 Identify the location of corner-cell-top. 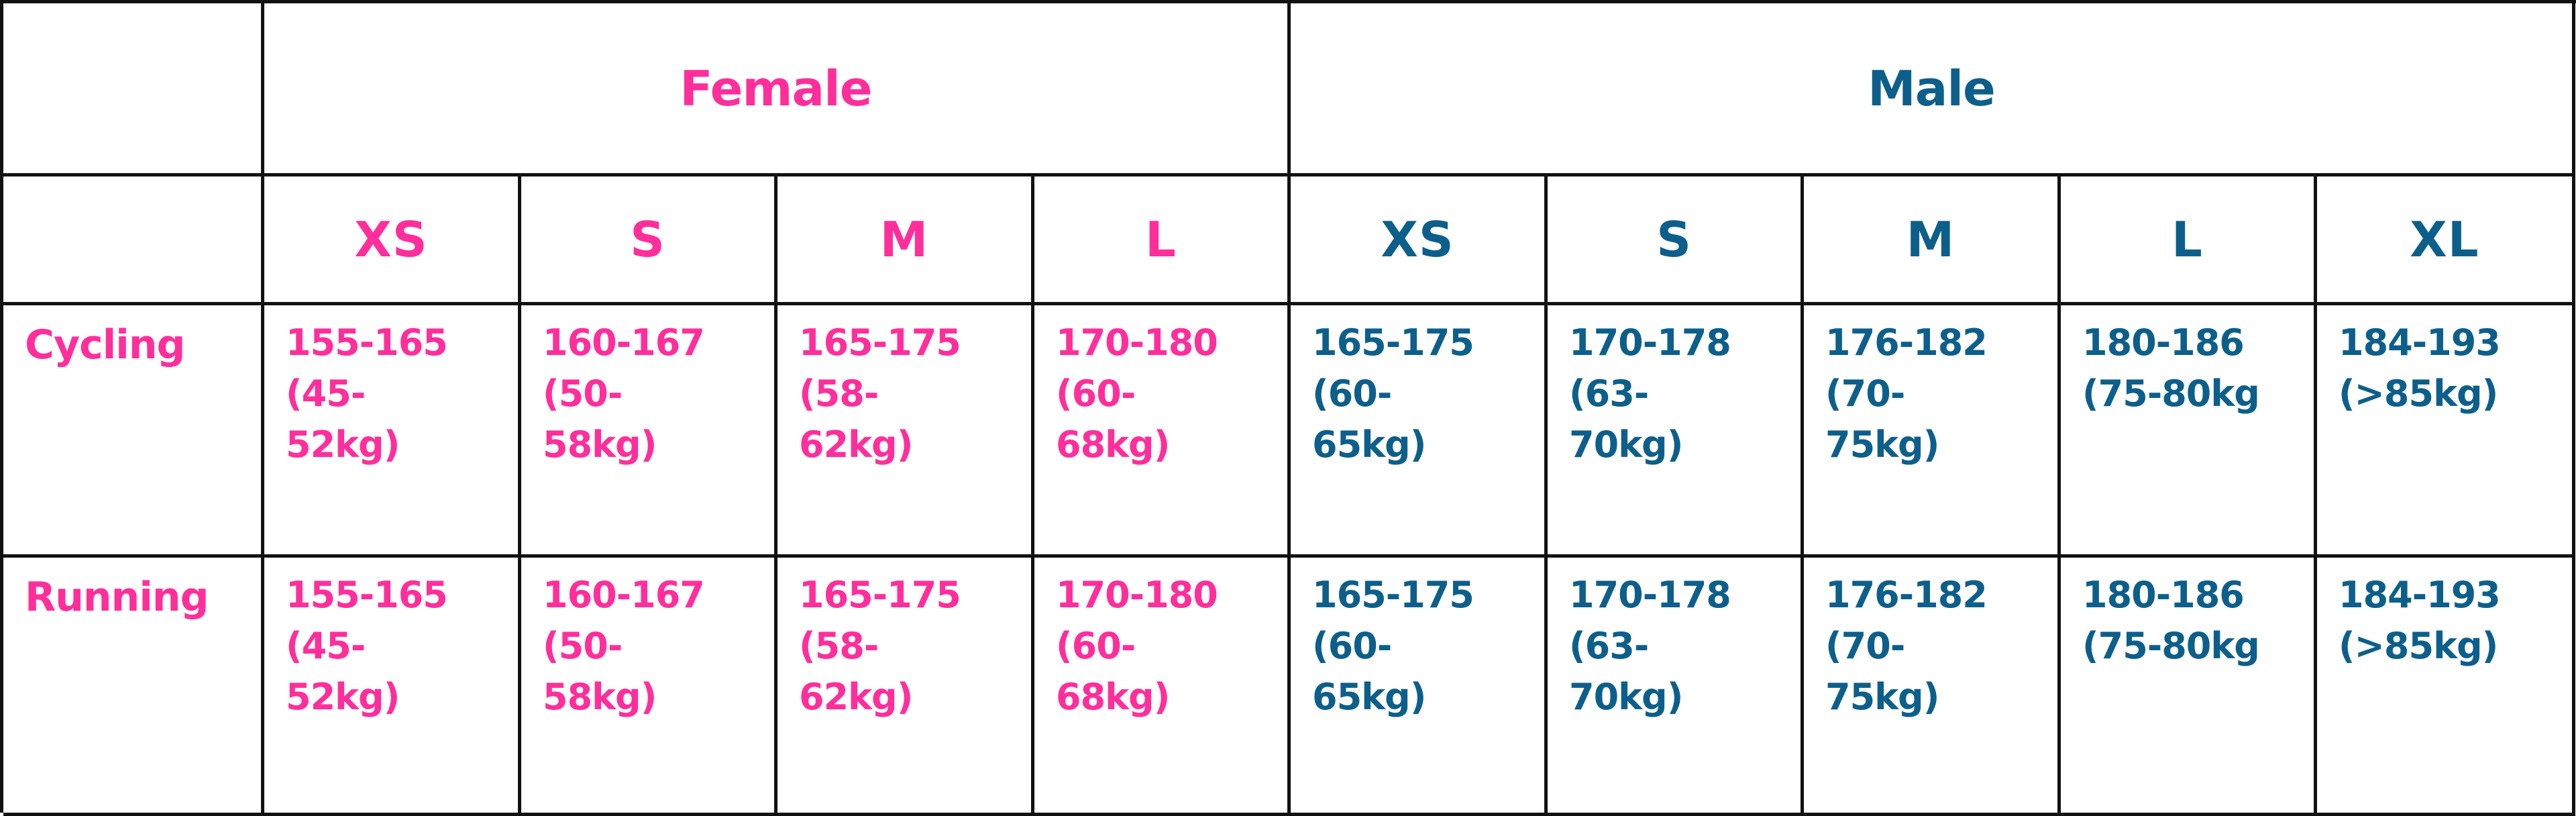
(133, 89).